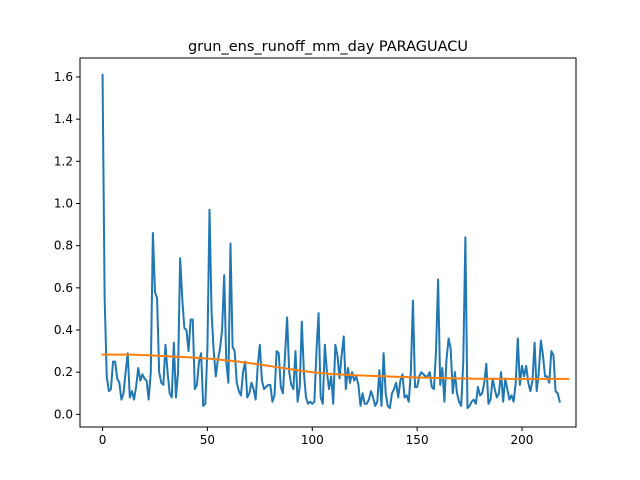 The height and width of the screenshot is (480, 640). Describe the element at coordinates (63, 246) in the screenshot. I see `y-tick-label: 0.8` at that location.